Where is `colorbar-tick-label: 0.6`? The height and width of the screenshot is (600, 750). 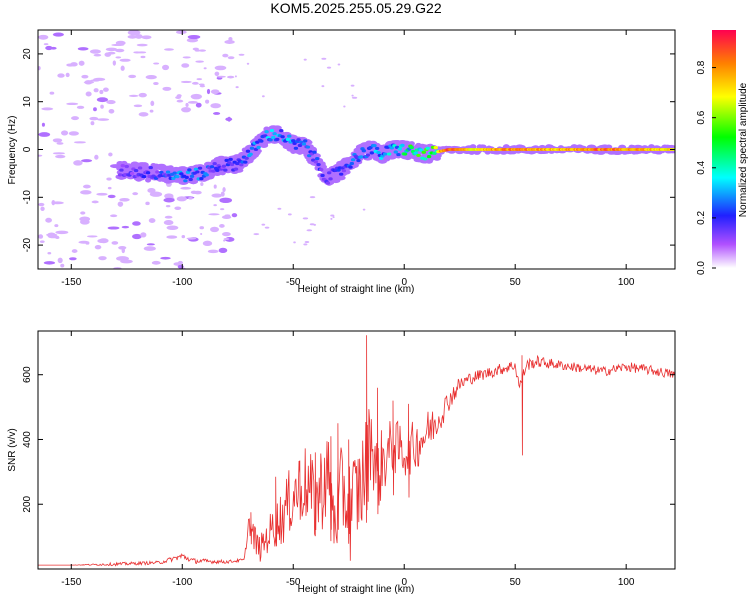 colorbar-tick-label: 0.6 is located at coordinates (701, 117).